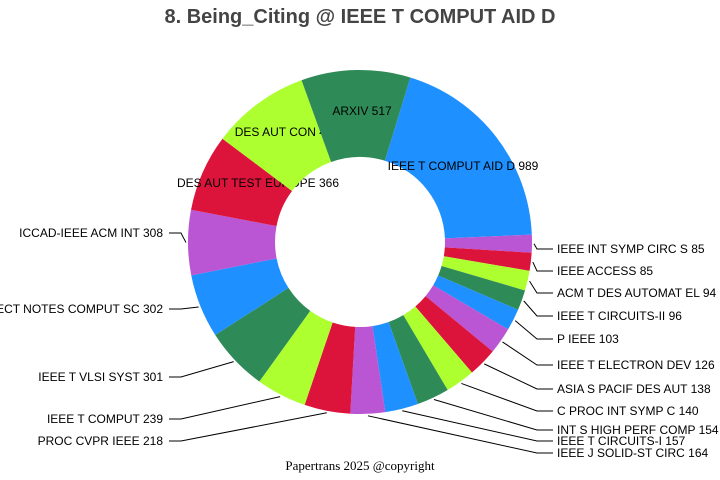  What do you see at coordinates (81, 309) in the screenshot?
I see `slice-label: LECT NOTES COMPUT SC 302` at bounding box center [81, 309].